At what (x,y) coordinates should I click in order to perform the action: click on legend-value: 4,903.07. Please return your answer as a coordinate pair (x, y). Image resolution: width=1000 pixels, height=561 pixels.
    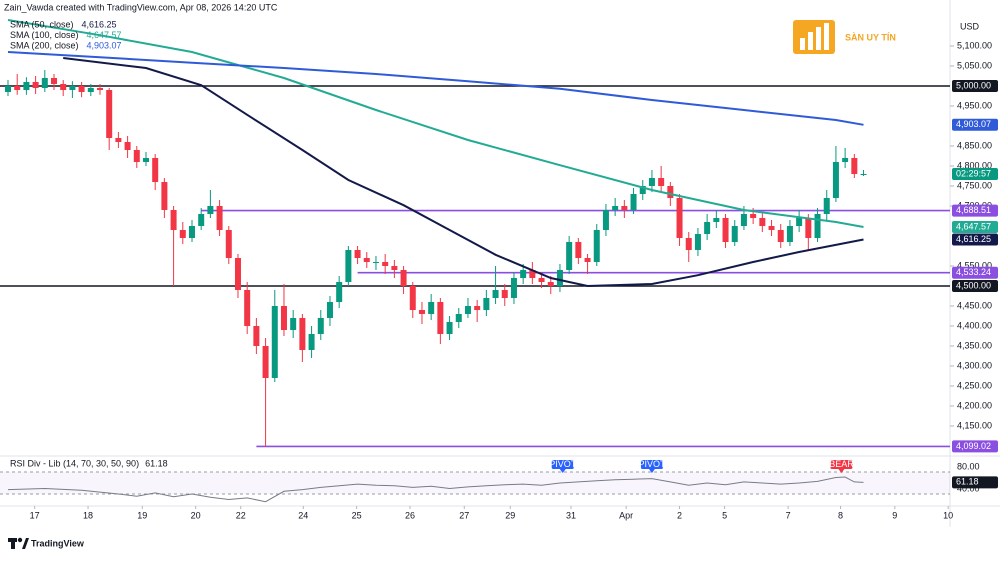
    Looking at the image, I should click on (104, 45).